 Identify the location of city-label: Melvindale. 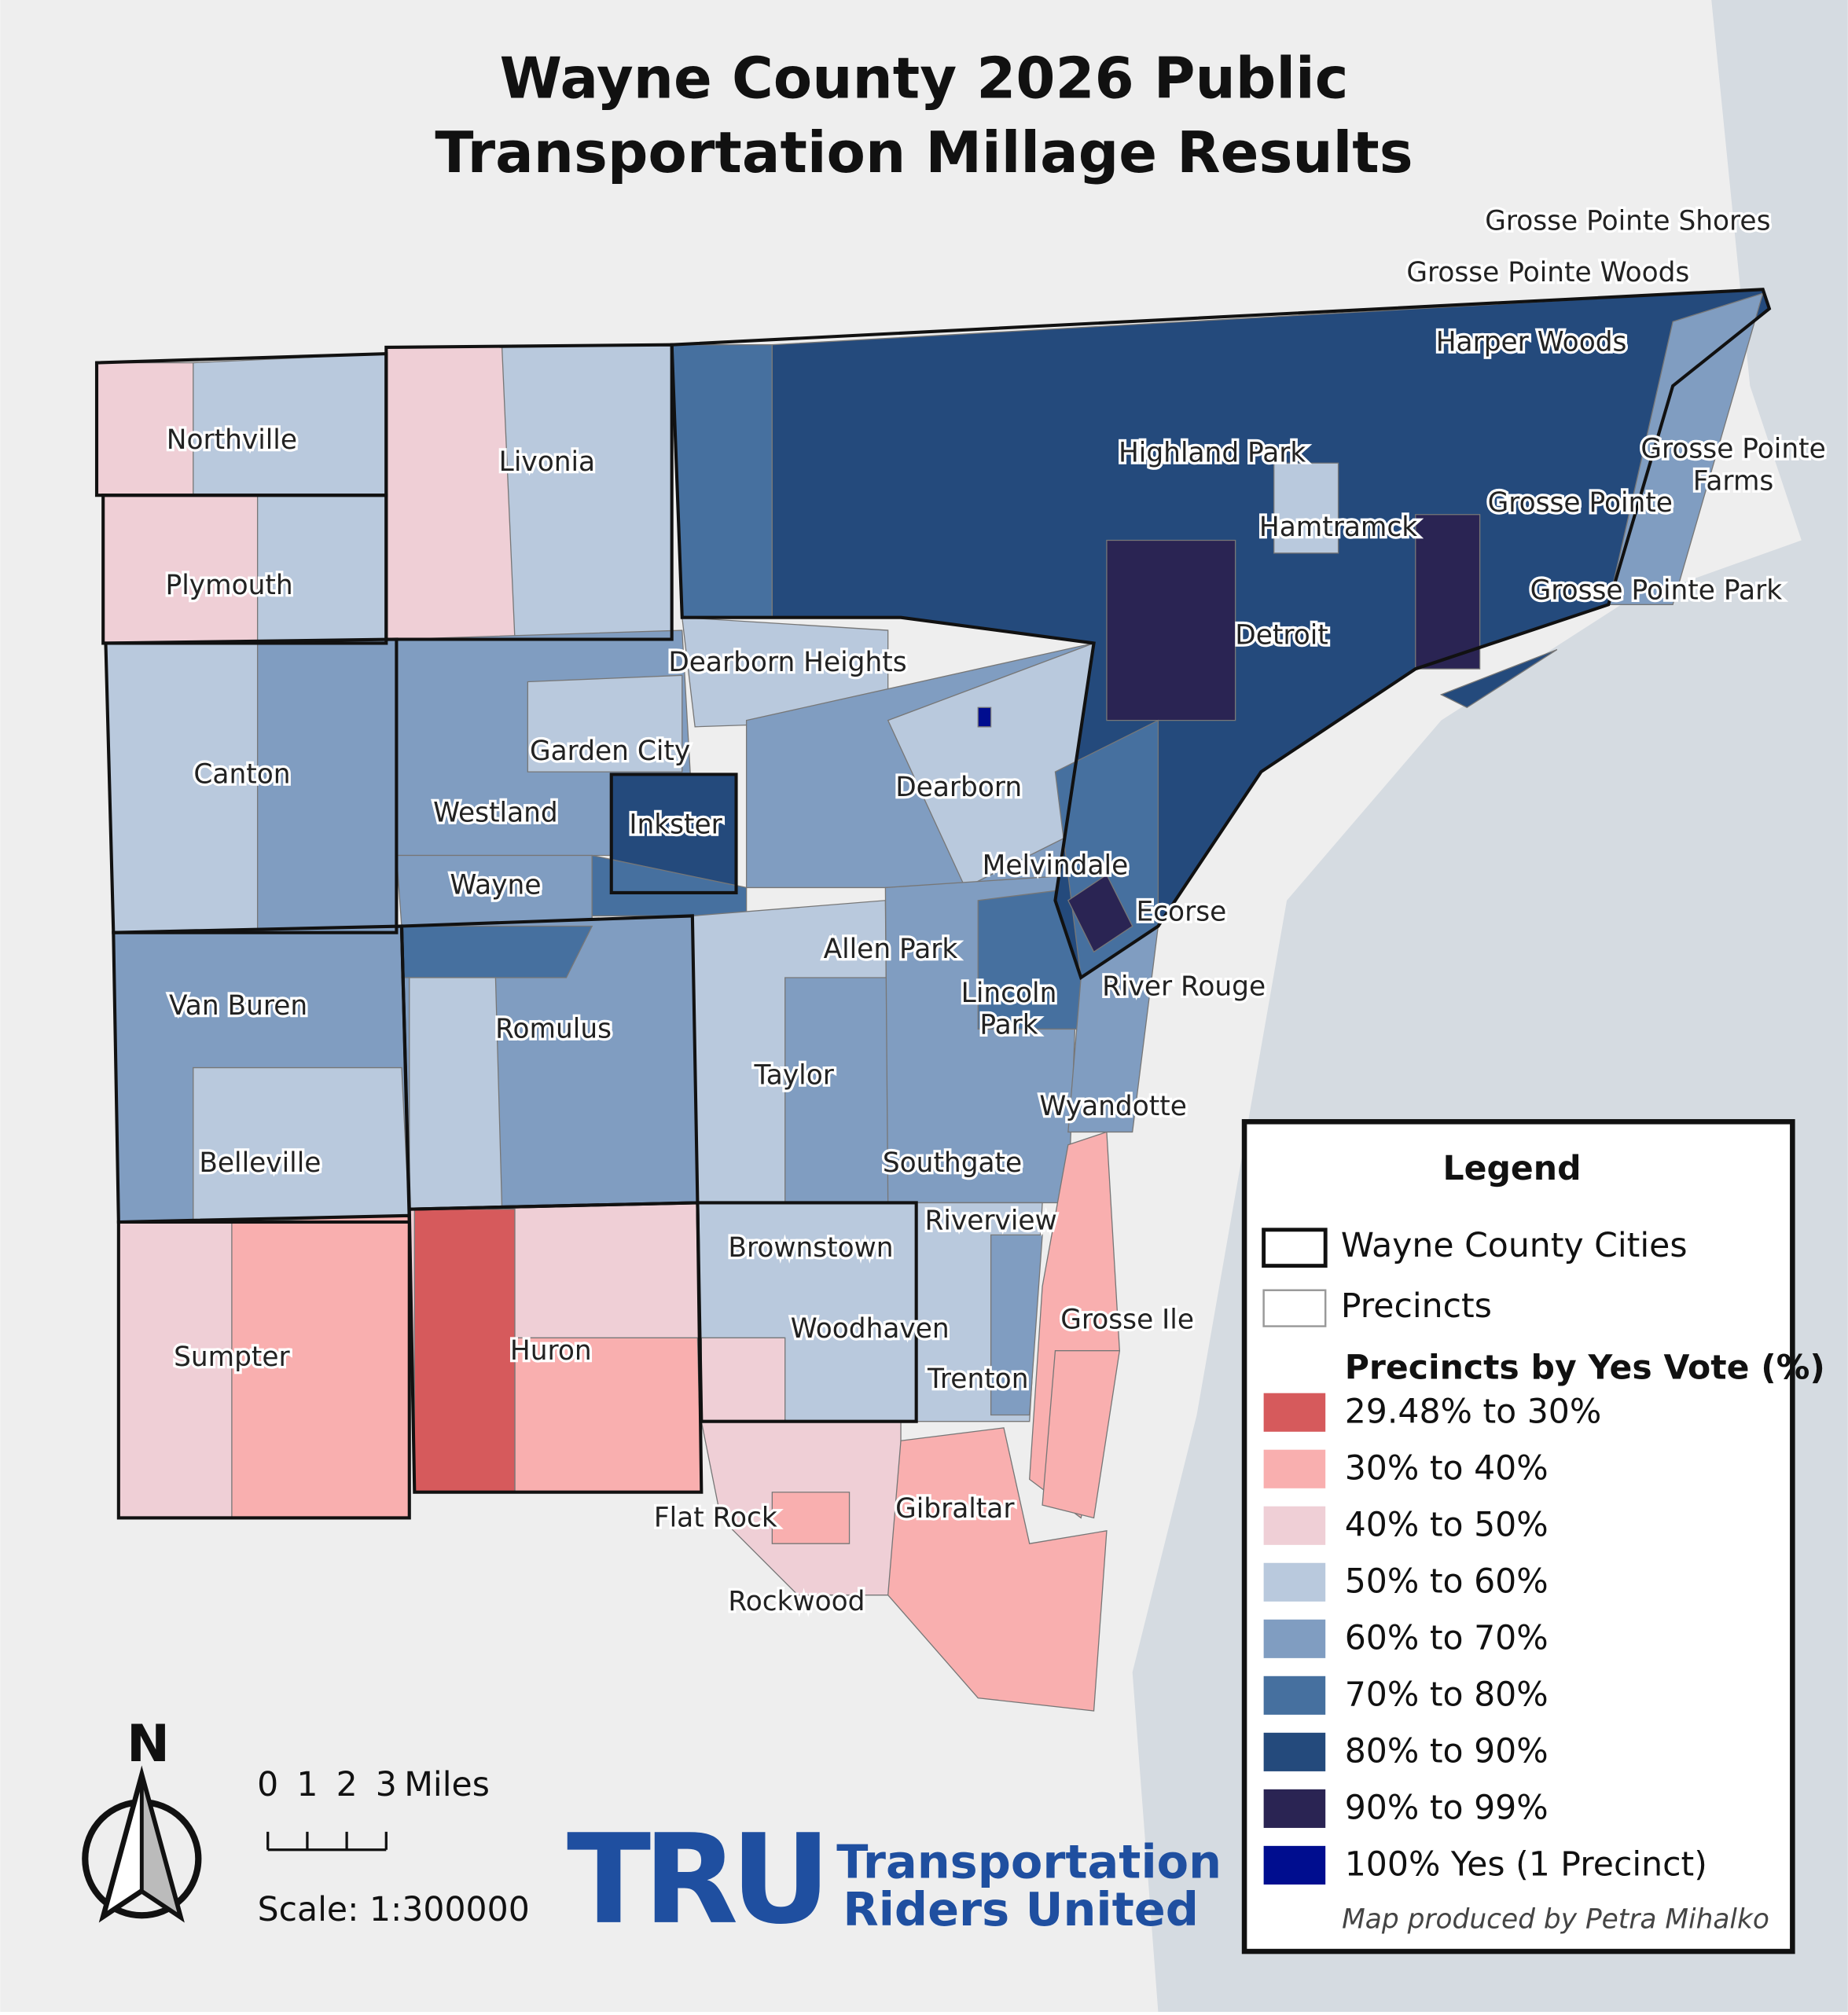
(1056, 866).